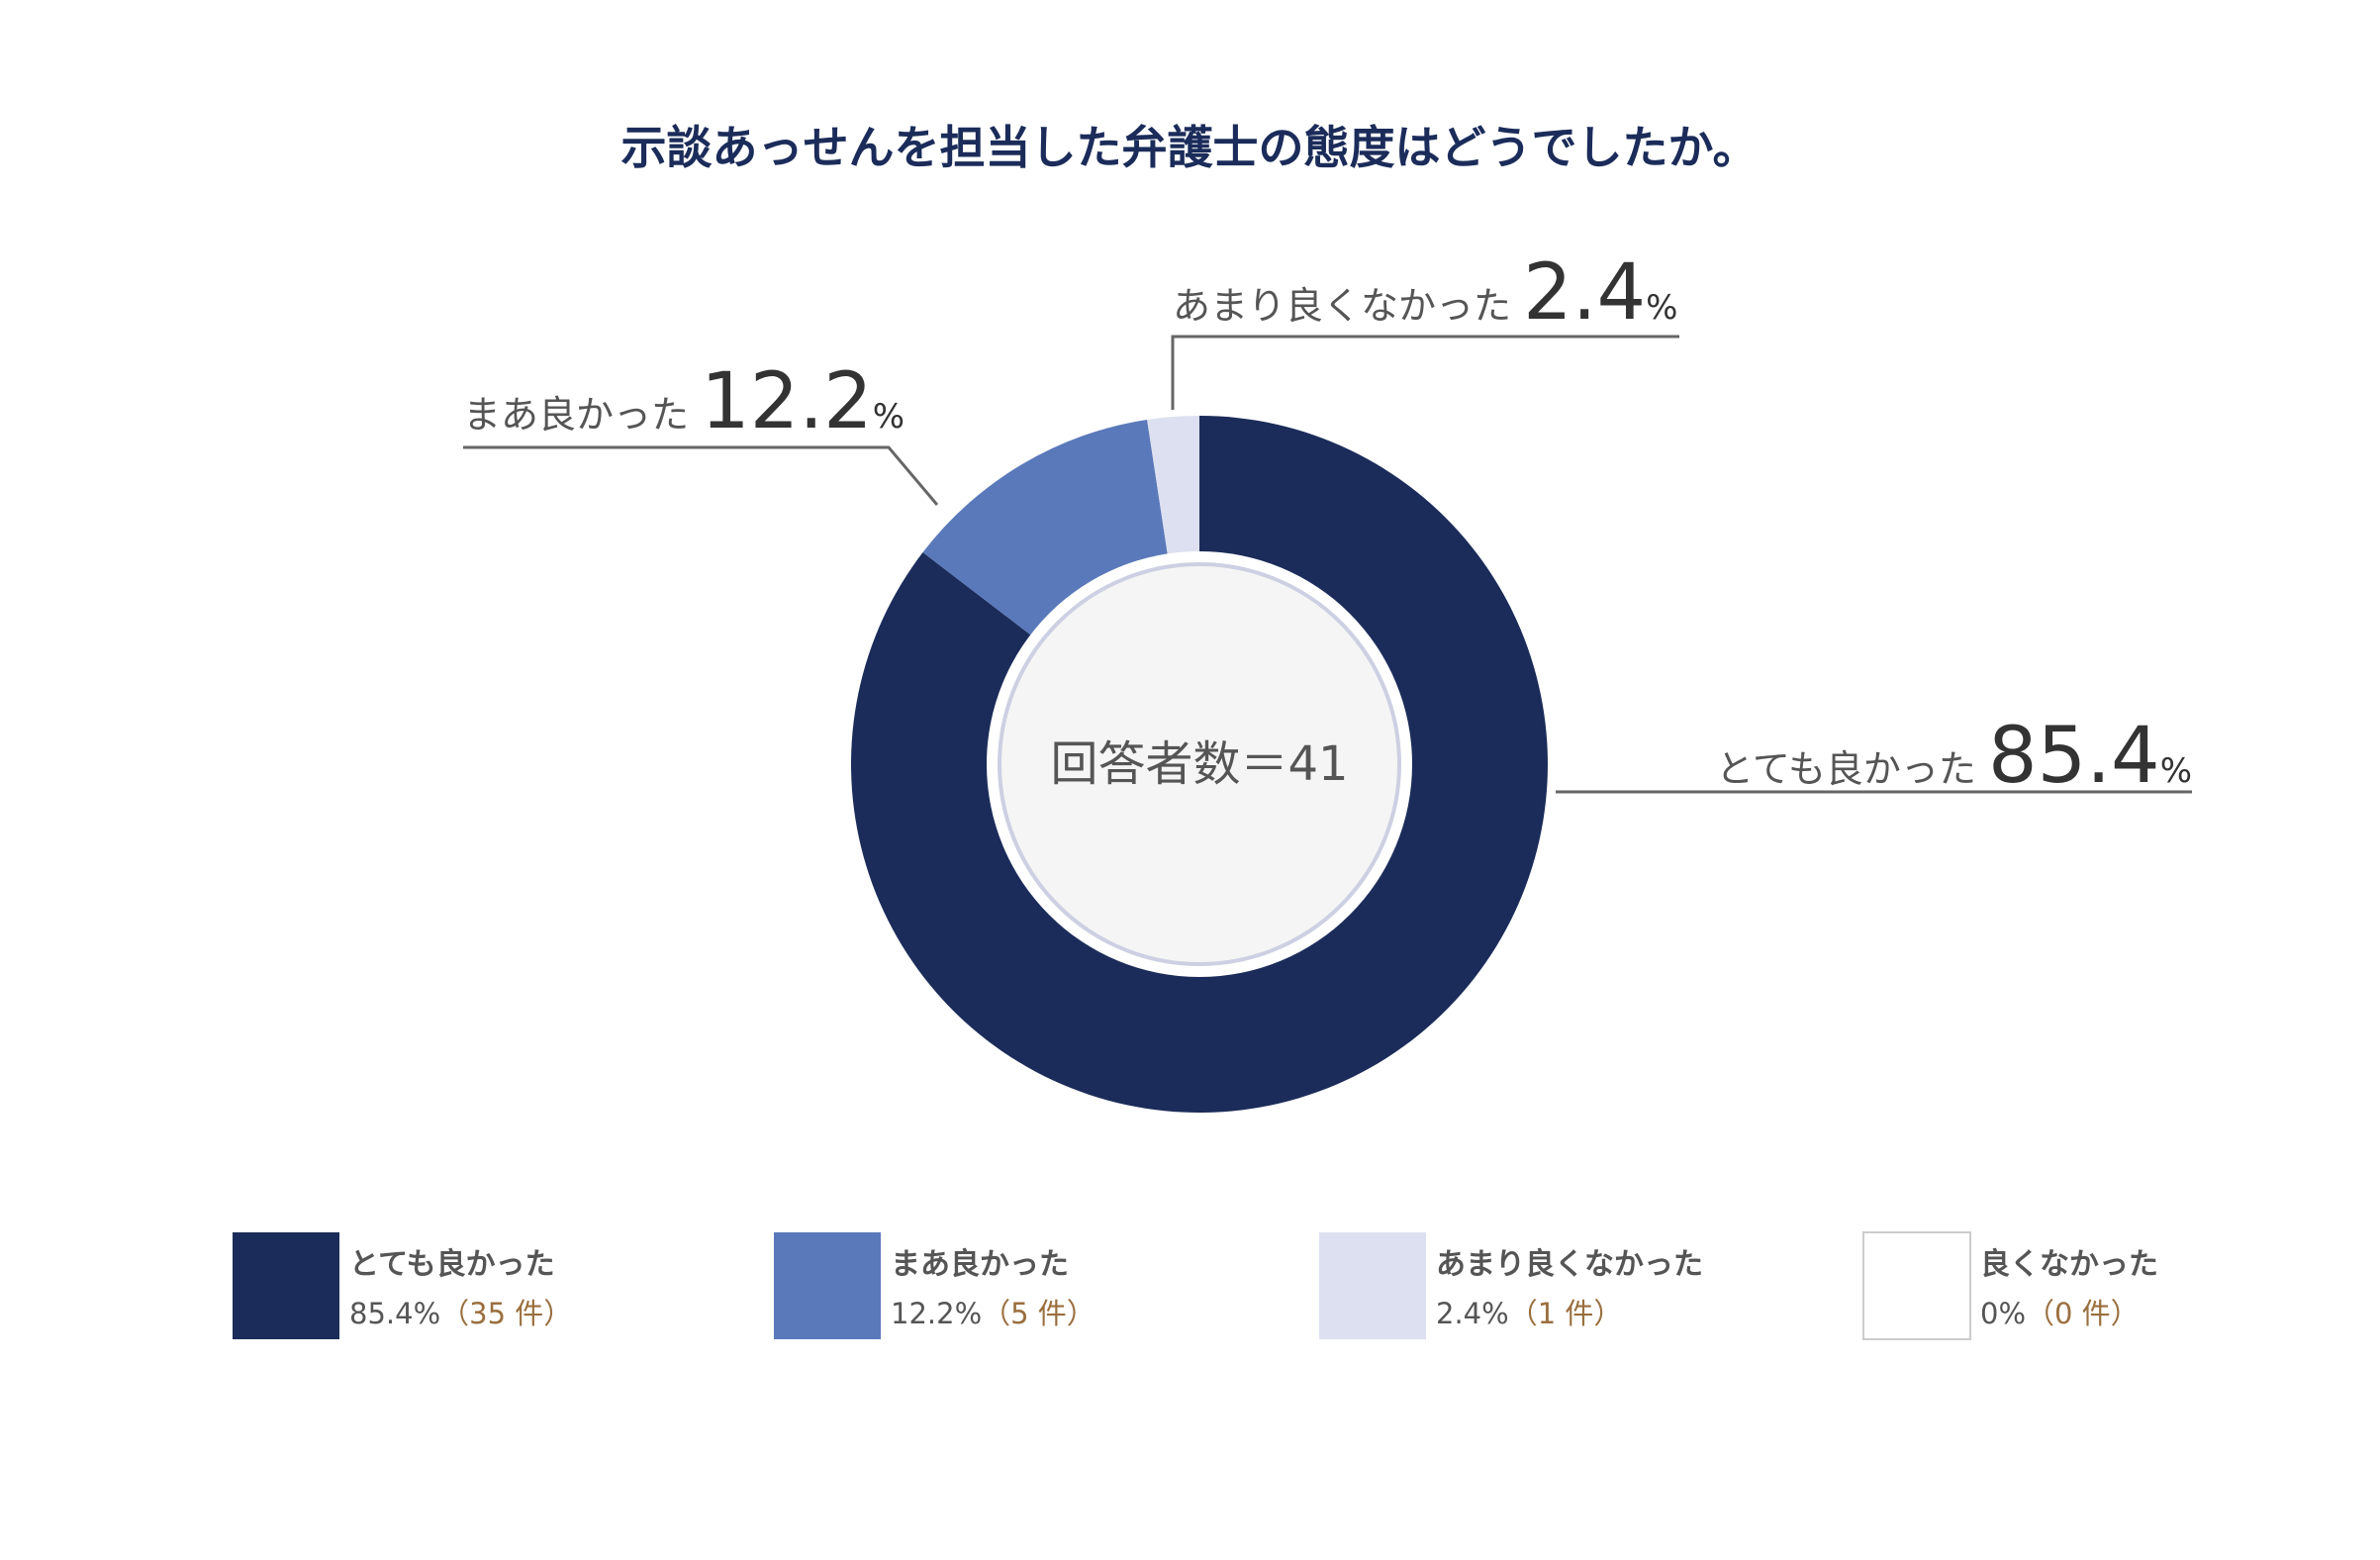 The height and width of the screenshot is (1560, 2380). Describe the element at coordinates (1189, 147) in the screenshot. I see `chart-title: 示談あっせんを担当した弁護士の態度はどうでしたか。` at that location.